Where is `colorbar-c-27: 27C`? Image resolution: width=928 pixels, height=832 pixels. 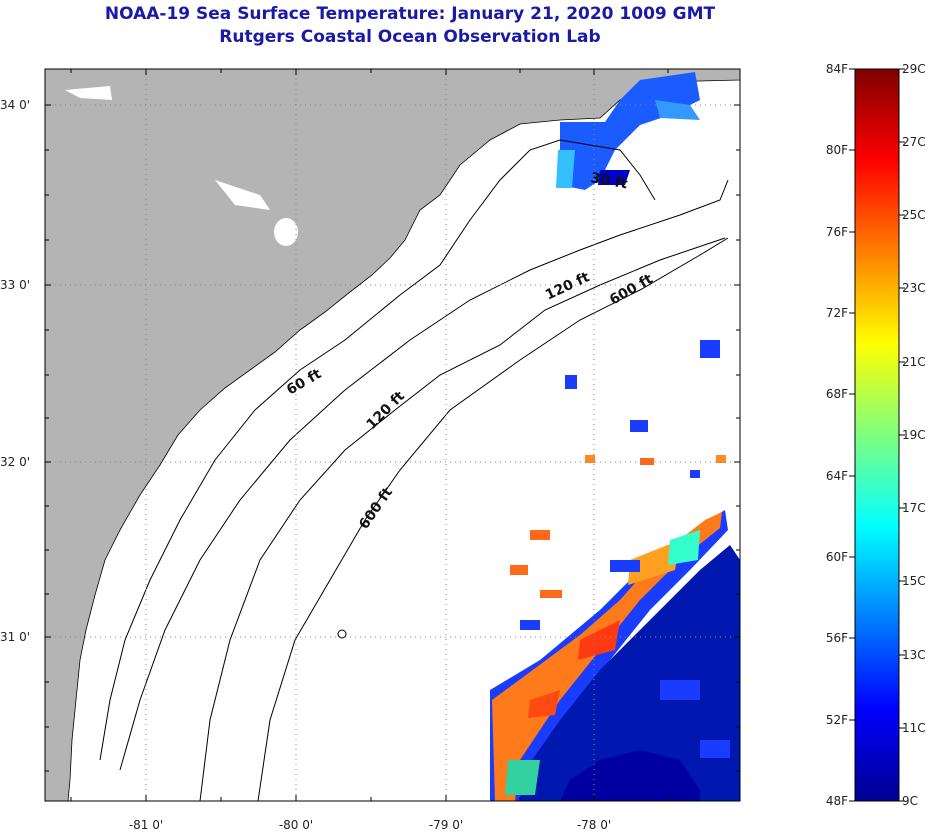
colorbar-c-27: 27C is located at coordinates (914, 142).